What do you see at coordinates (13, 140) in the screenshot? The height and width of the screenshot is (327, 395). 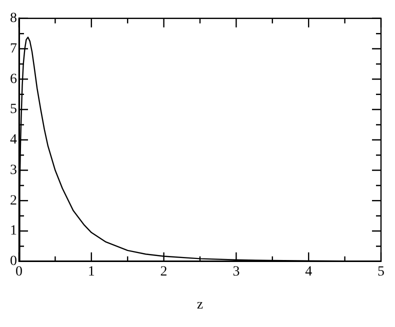 I see `y-tick-label: 4` at bounding box center [13, 140].